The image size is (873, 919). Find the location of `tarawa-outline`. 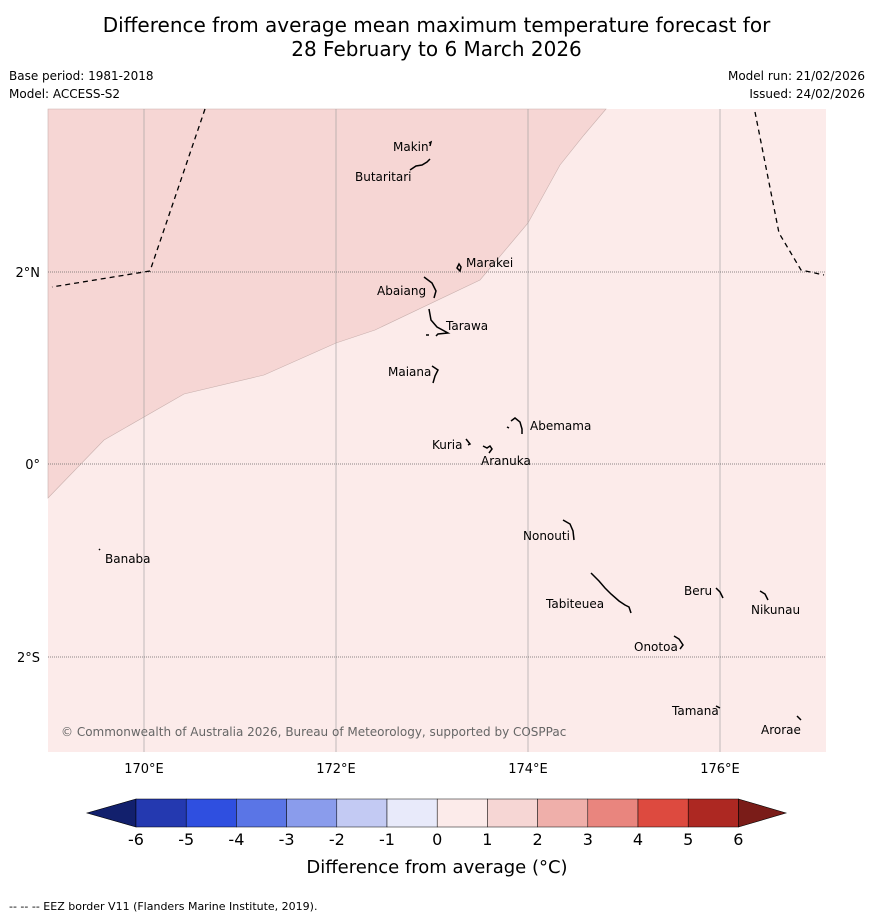

tarawa-outline is located at coordinates (439, 322).